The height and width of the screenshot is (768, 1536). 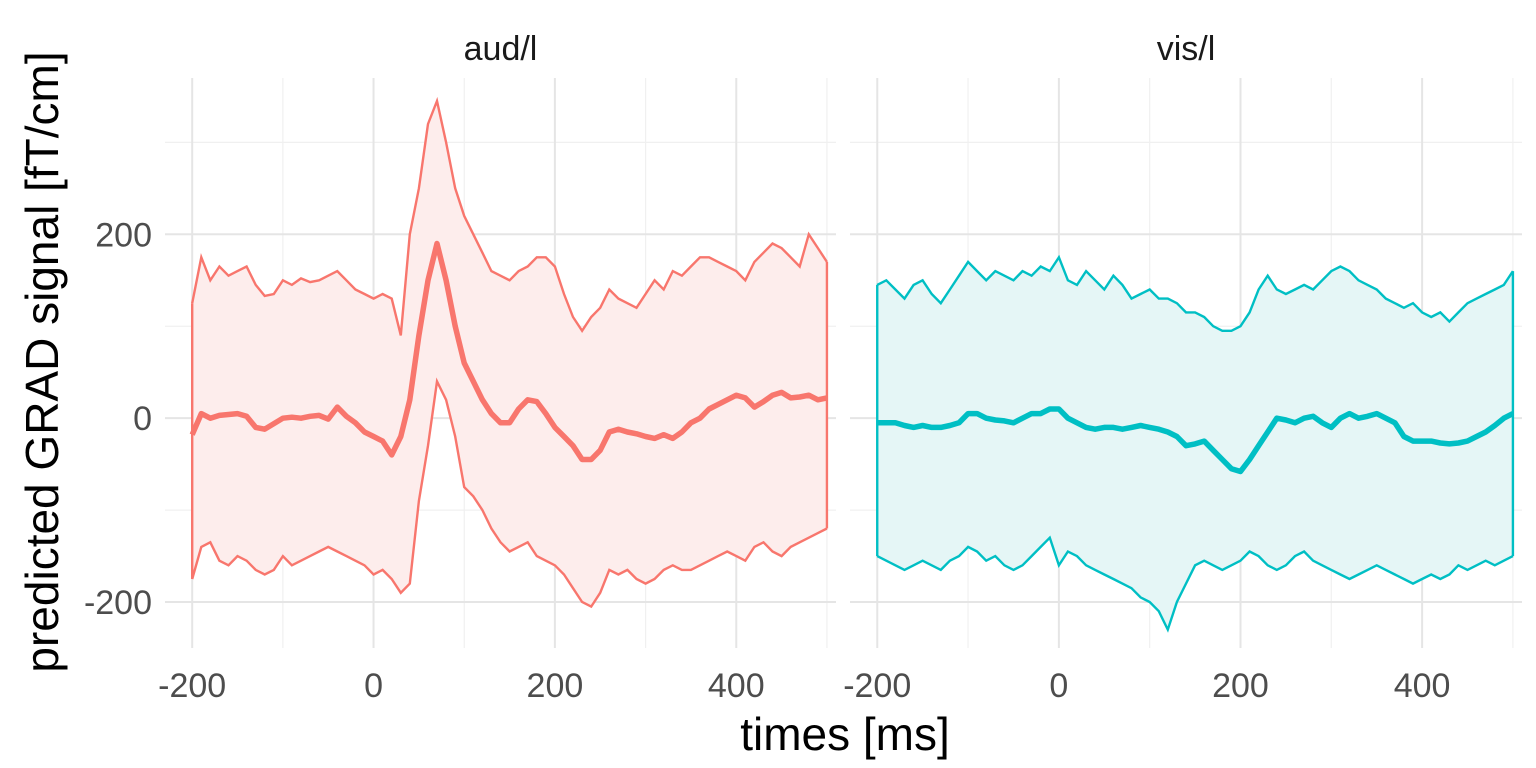 What do you see at coordinates (501, 49) in the screenshot?
I see `panel-strip-label: aud/l` at bounding box center [501, 49].